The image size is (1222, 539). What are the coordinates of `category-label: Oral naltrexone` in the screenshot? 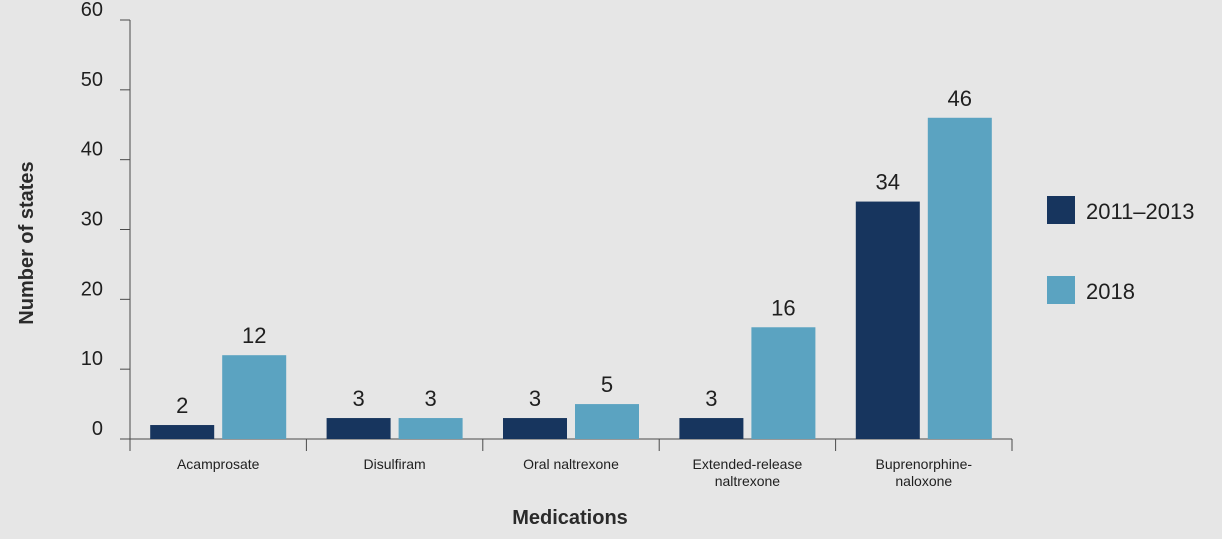 It's located at (571, 464).